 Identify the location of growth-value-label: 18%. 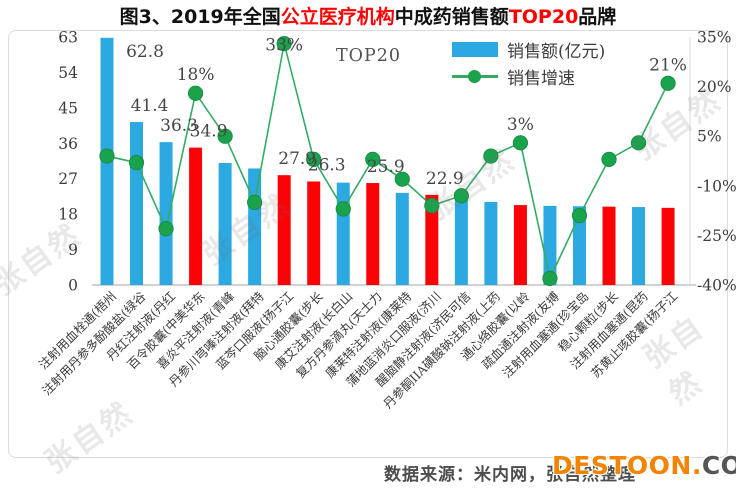
(196, 75).